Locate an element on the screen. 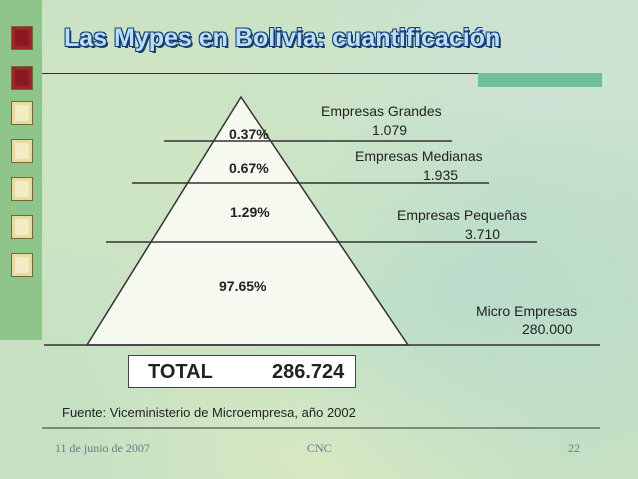 This screenshot has height=479, width=638. footer-date: 11 de junio de 2007 is located at coordinates (102, 448).